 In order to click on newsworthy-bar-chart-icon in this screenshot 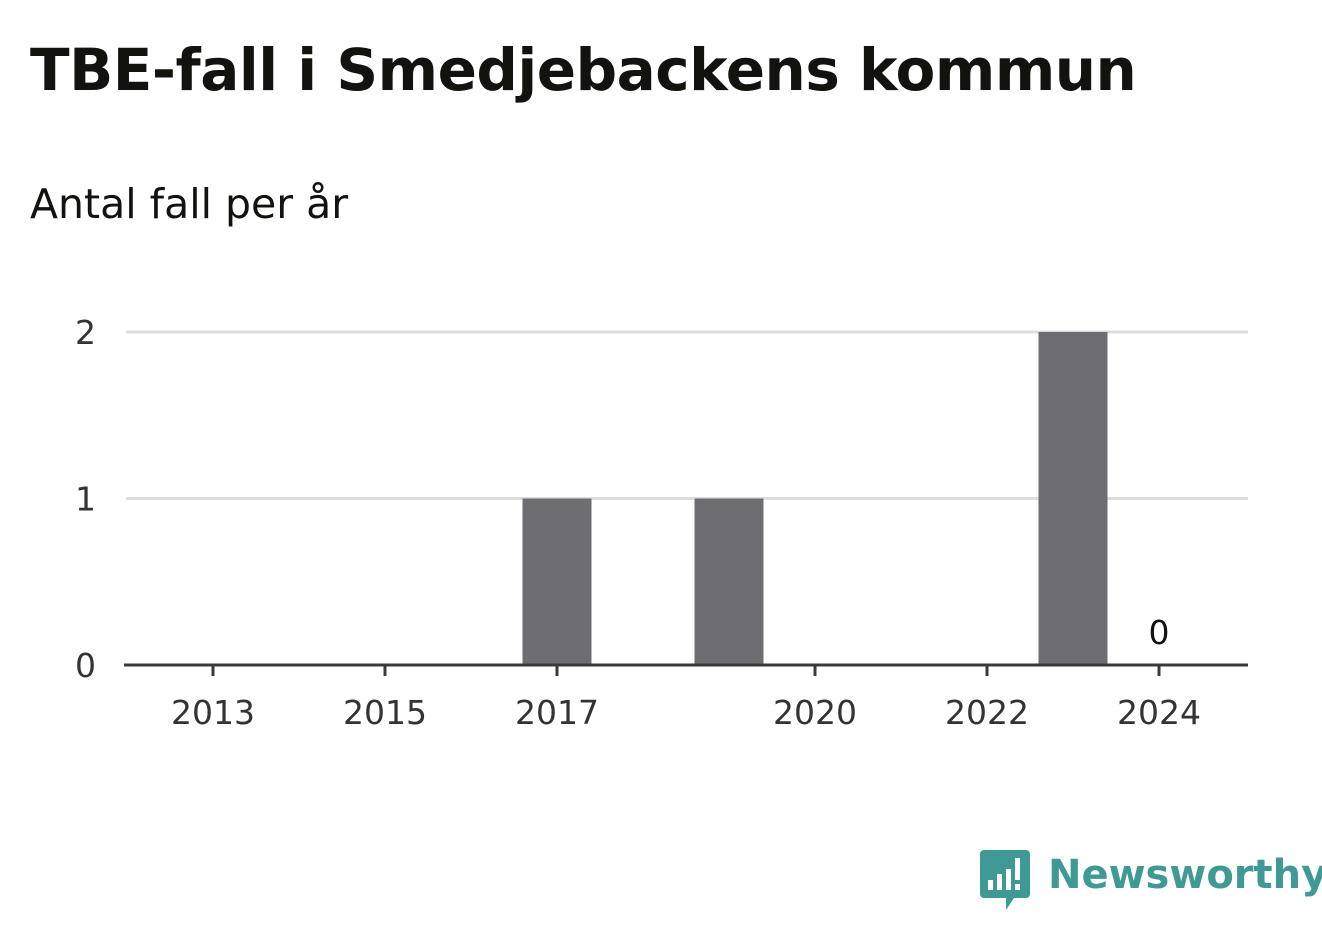, I will do `click(1005, 880)`.